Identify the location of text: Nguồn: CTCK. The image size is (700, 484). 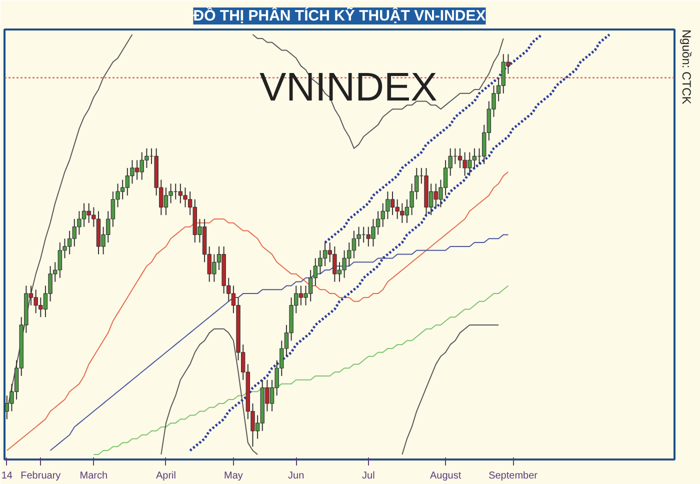
(687, 67).